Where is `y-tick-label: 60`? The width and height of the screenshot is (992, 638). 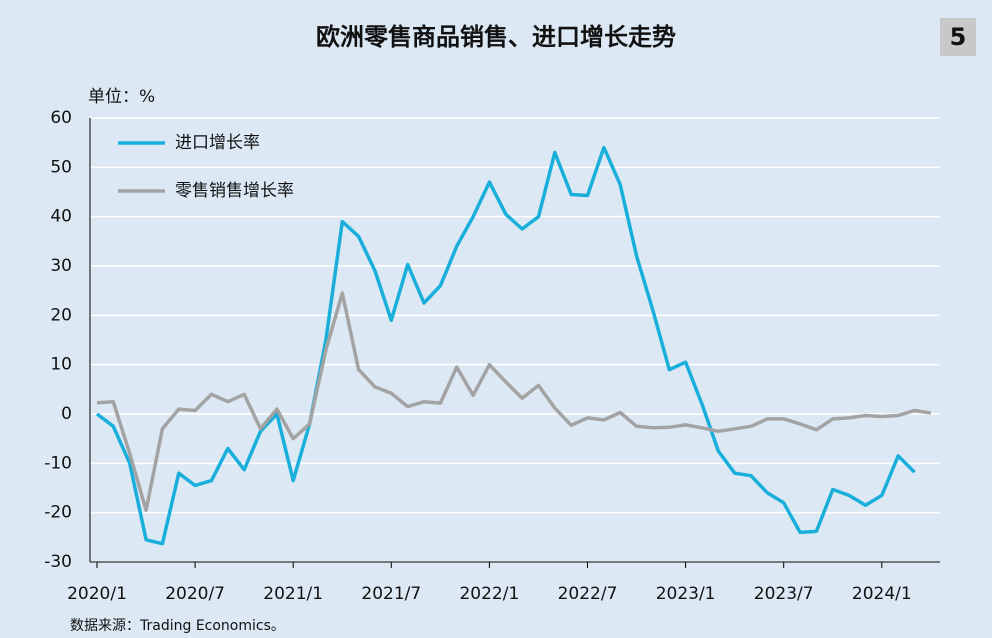 y-tick-label: 60 is located at coordinates (61, 118).